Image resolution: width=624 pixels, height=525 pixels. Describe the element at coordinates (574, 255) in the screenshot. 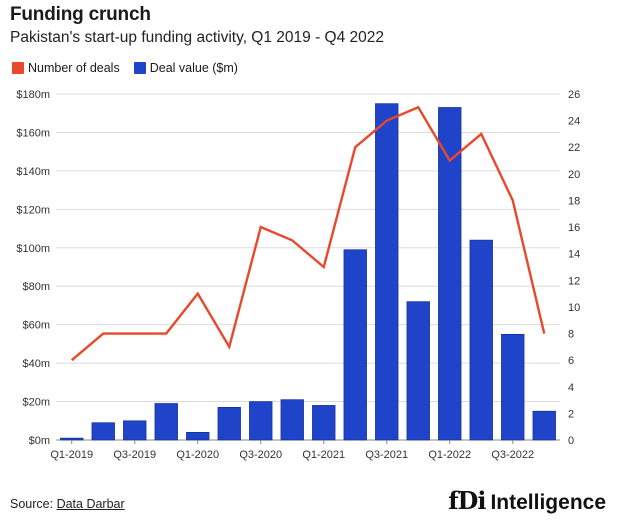

I see `y-right-tick-label: 14` at that location.